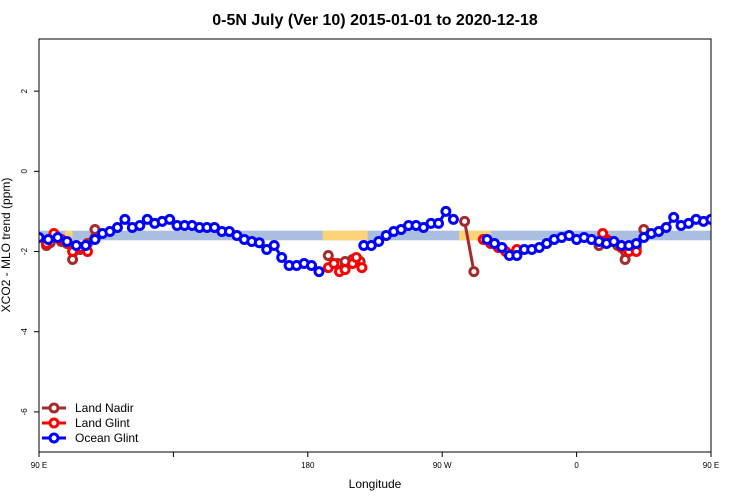 The height and width of the screenshot is (500, 750). I want to click on y-tick-label: 0, so click(24, 171).